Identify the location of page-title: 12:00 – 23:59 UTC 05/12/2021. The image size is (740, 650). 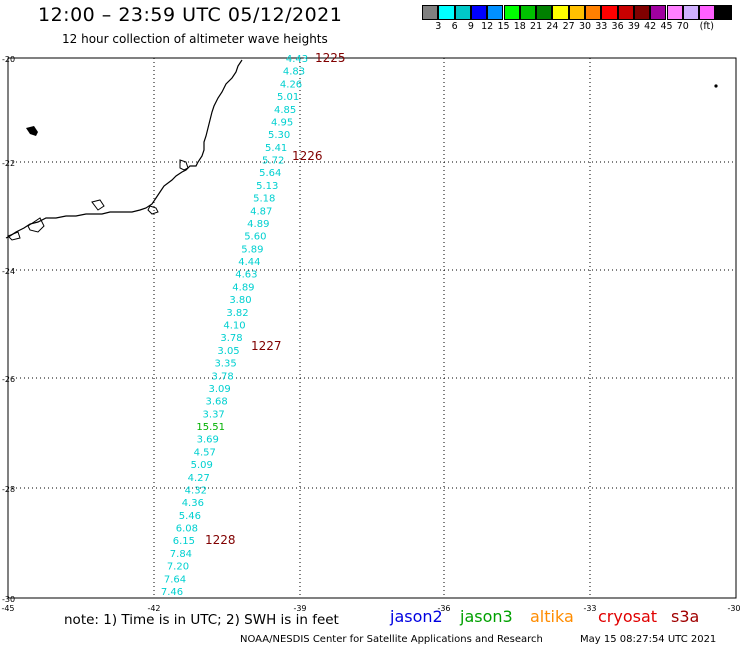
(190, 15).